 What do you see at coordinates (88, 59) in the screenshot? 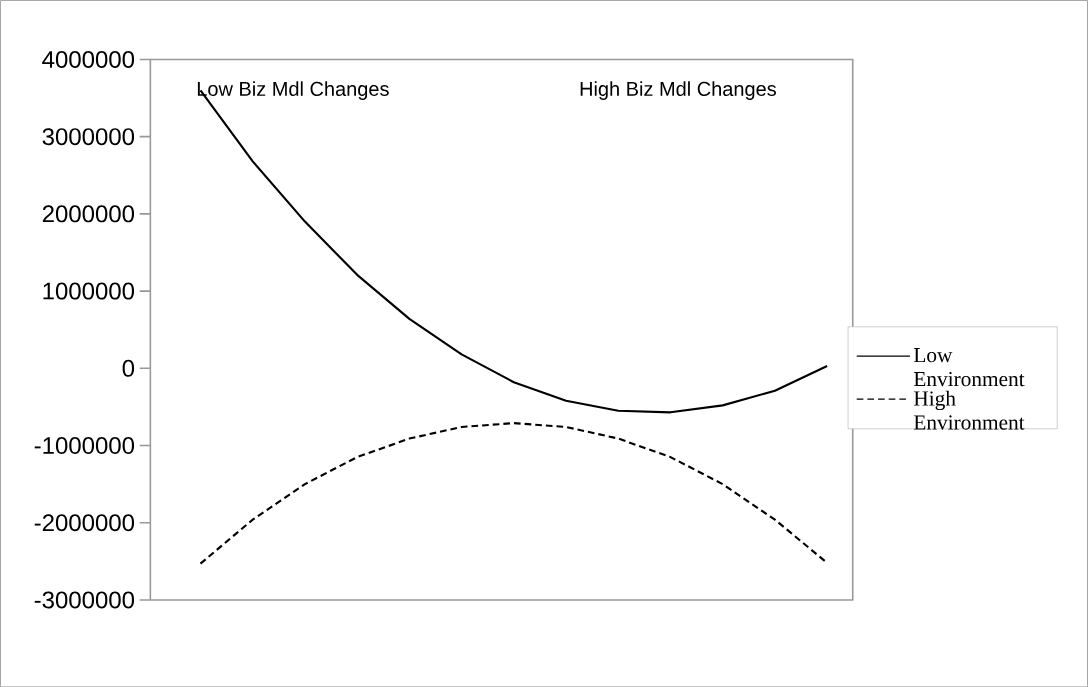
I see `y-tick-label: 4000000` at bounding box center [88, 59].